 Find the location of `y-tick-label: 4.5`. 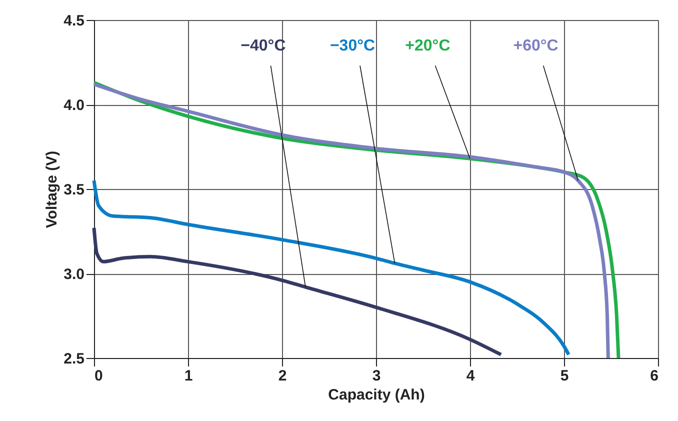

y-tick-label: 4.5 is located at coordinates (74, 21).